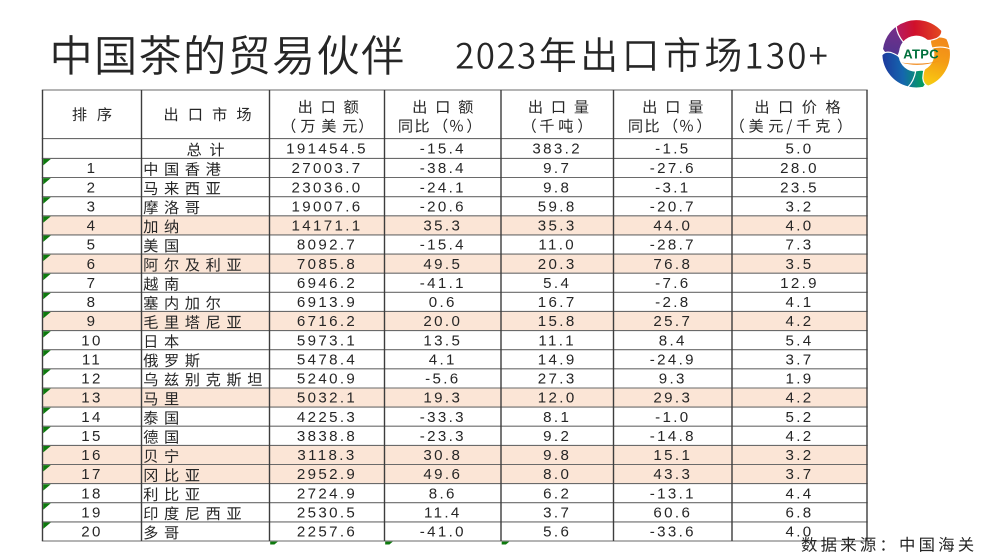  Describe the element at coordinates (799, 245) in the screenshot. I see `svg-text: 7.3` at that location.